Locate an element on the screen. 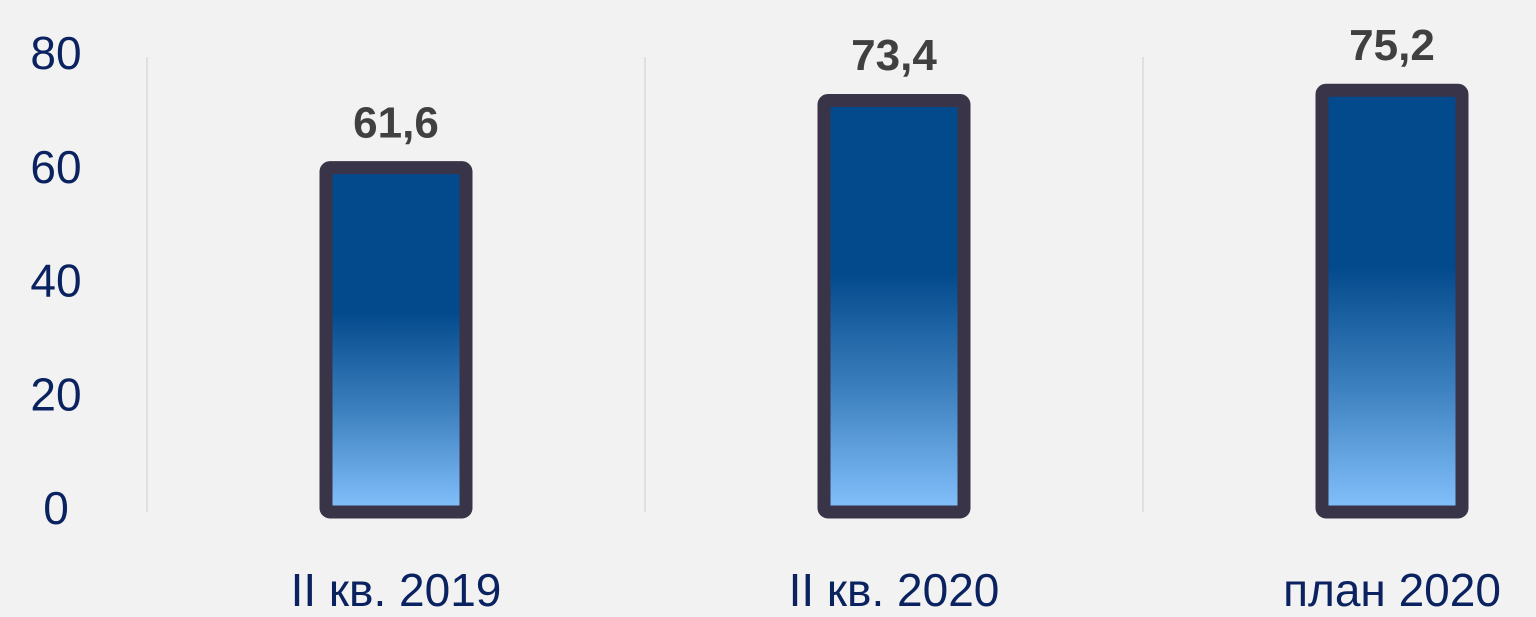  y-tick-label: 0 is located at coordinates (56, 508).